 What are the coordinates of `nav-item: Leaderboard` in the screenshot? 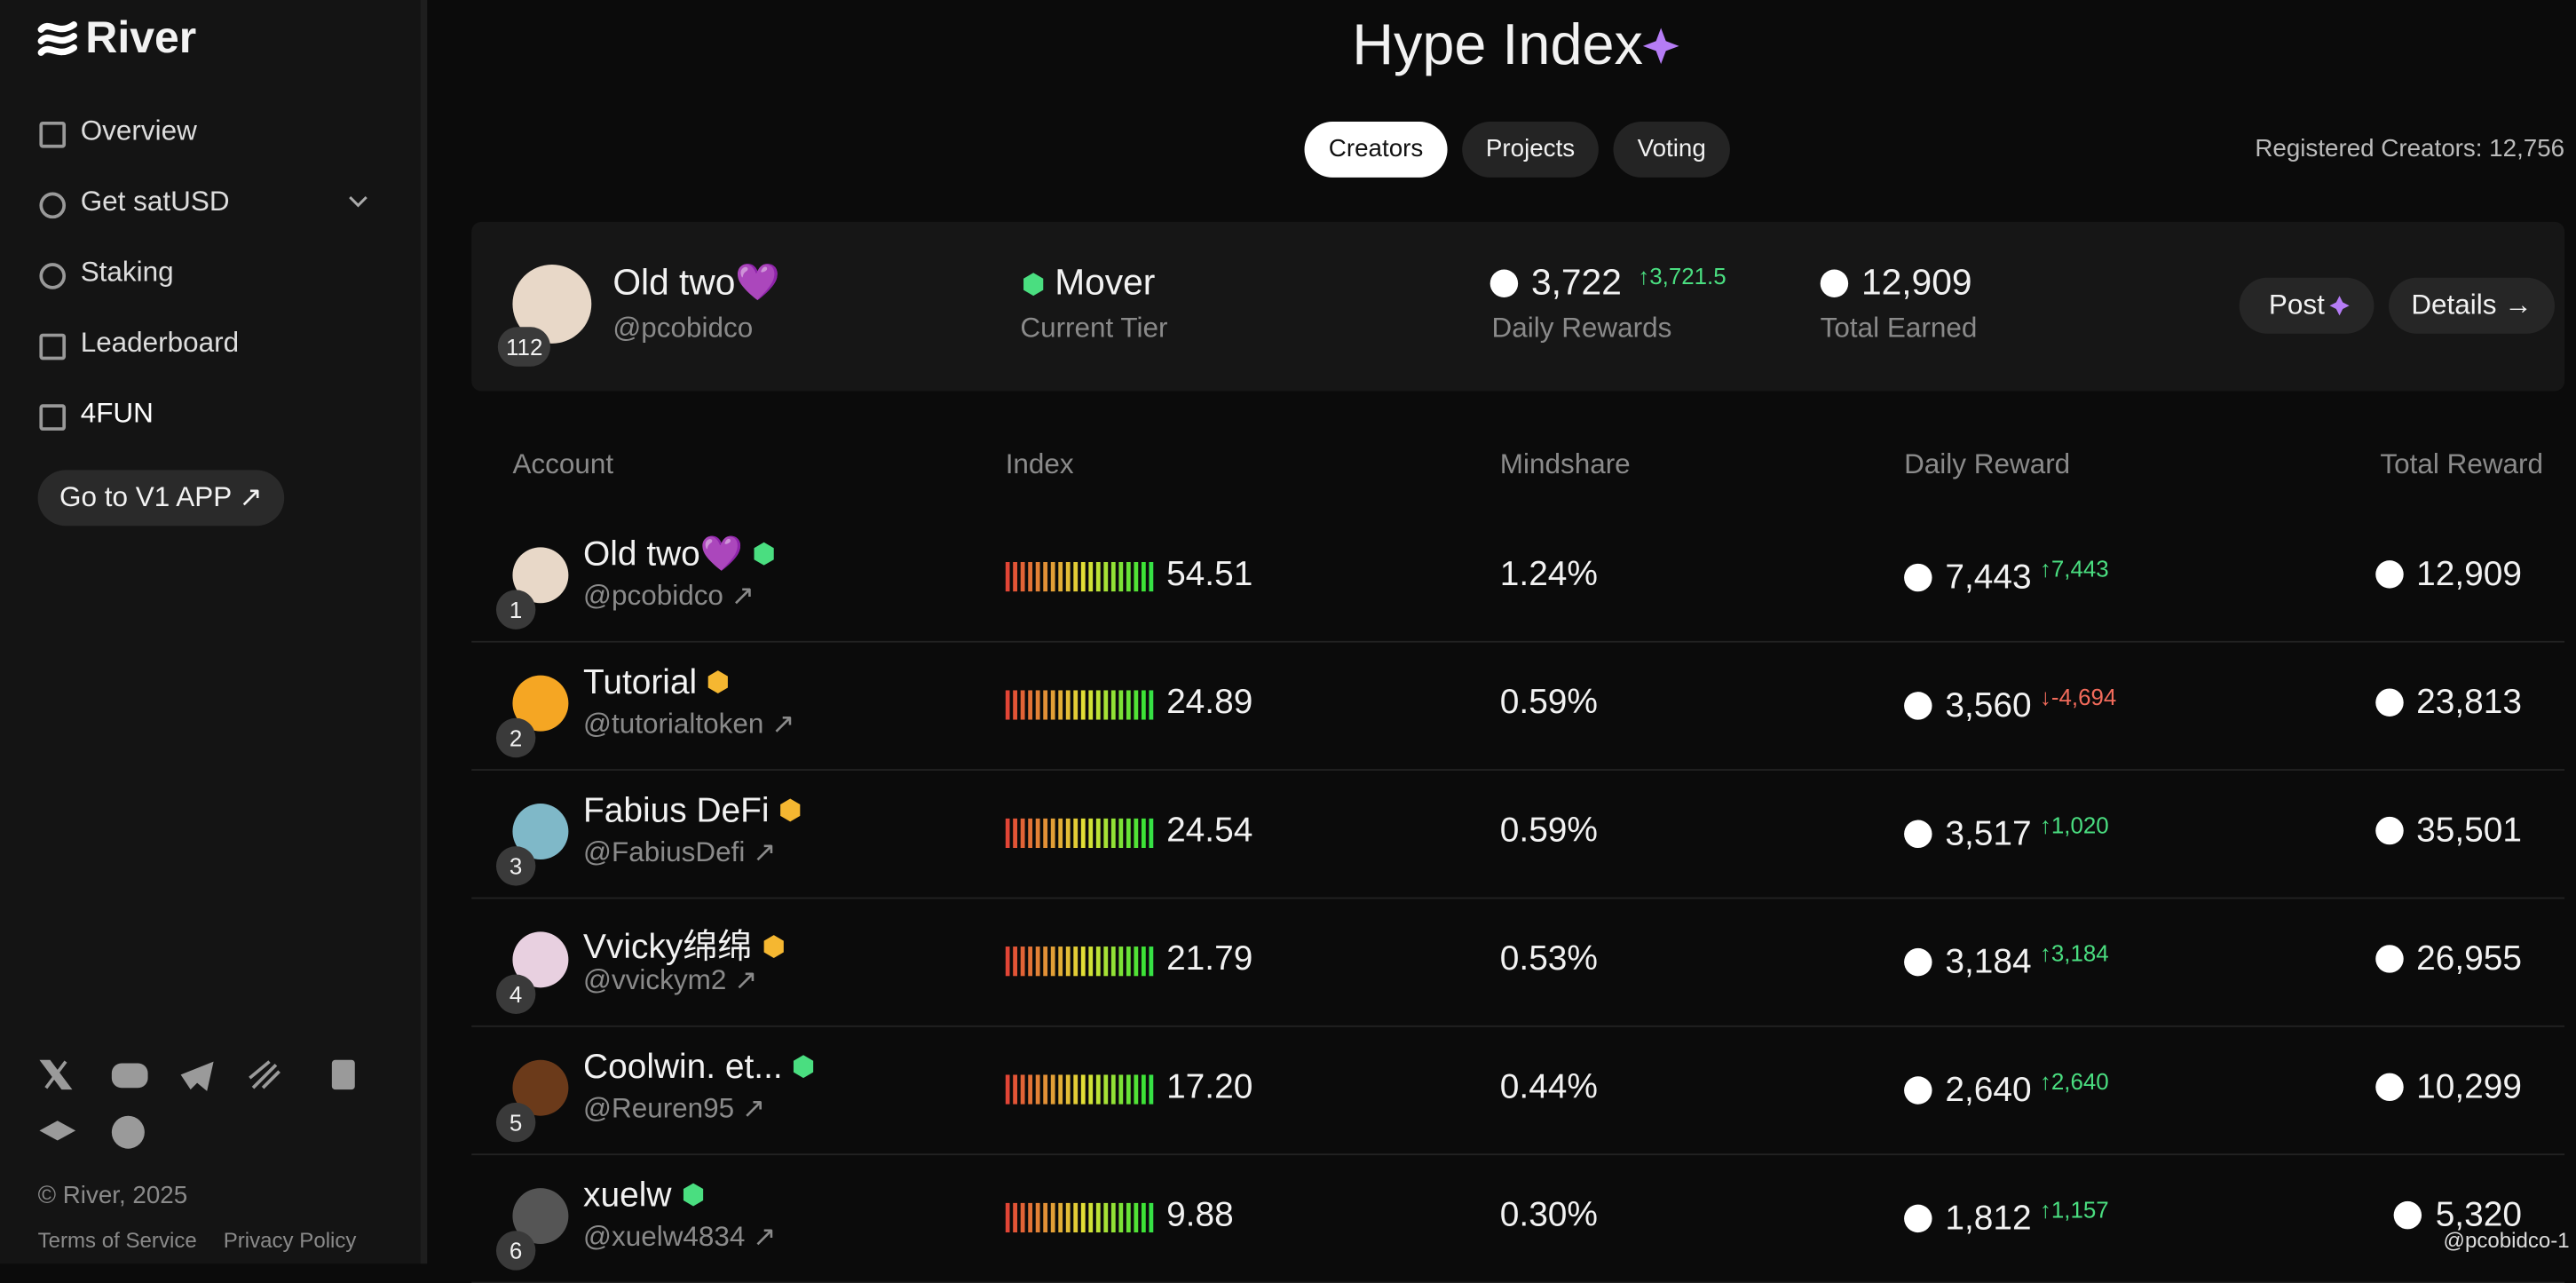 It's located at (160, 343).